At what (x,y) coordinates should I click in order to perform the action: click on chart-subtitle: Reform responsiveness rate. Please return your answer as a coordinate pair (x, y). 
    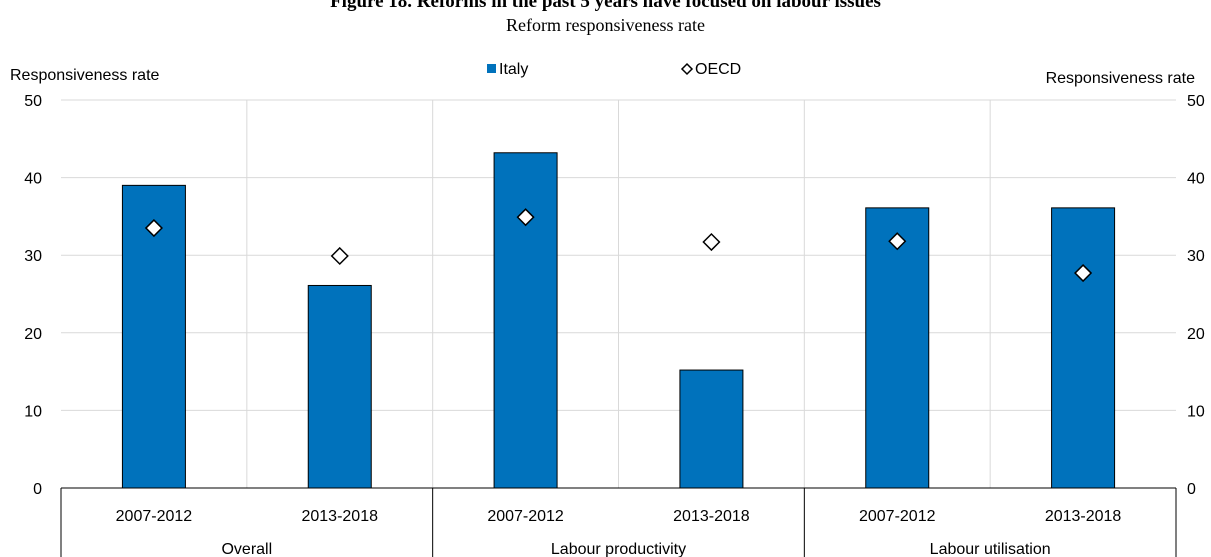
    Looking at the image, I should click on (605, 25).